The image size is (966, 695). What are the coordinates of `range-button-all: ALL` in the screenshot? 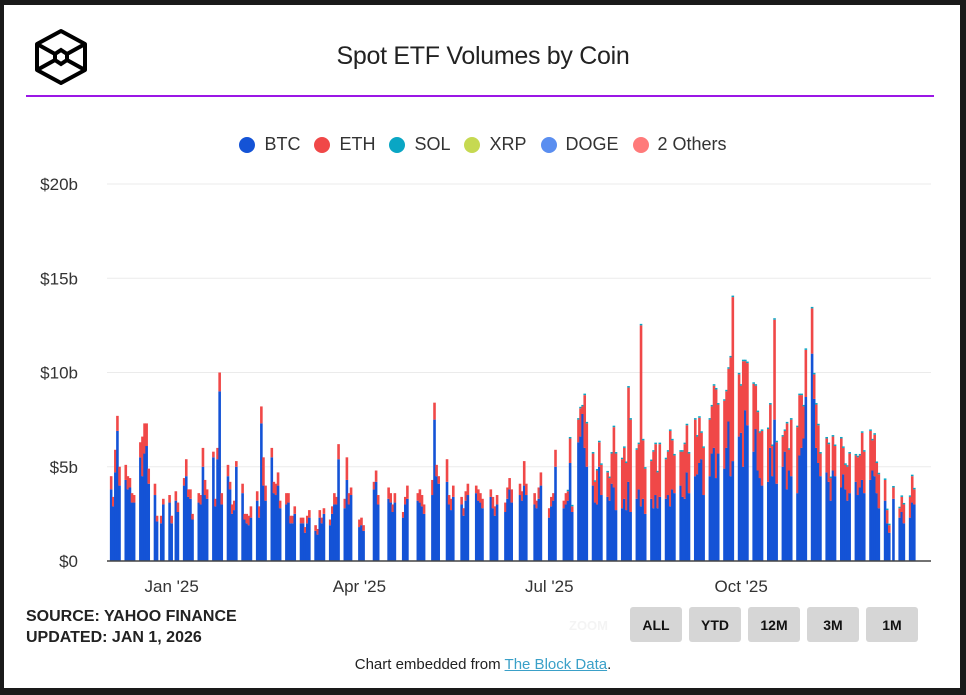 It's located at (656, 624).